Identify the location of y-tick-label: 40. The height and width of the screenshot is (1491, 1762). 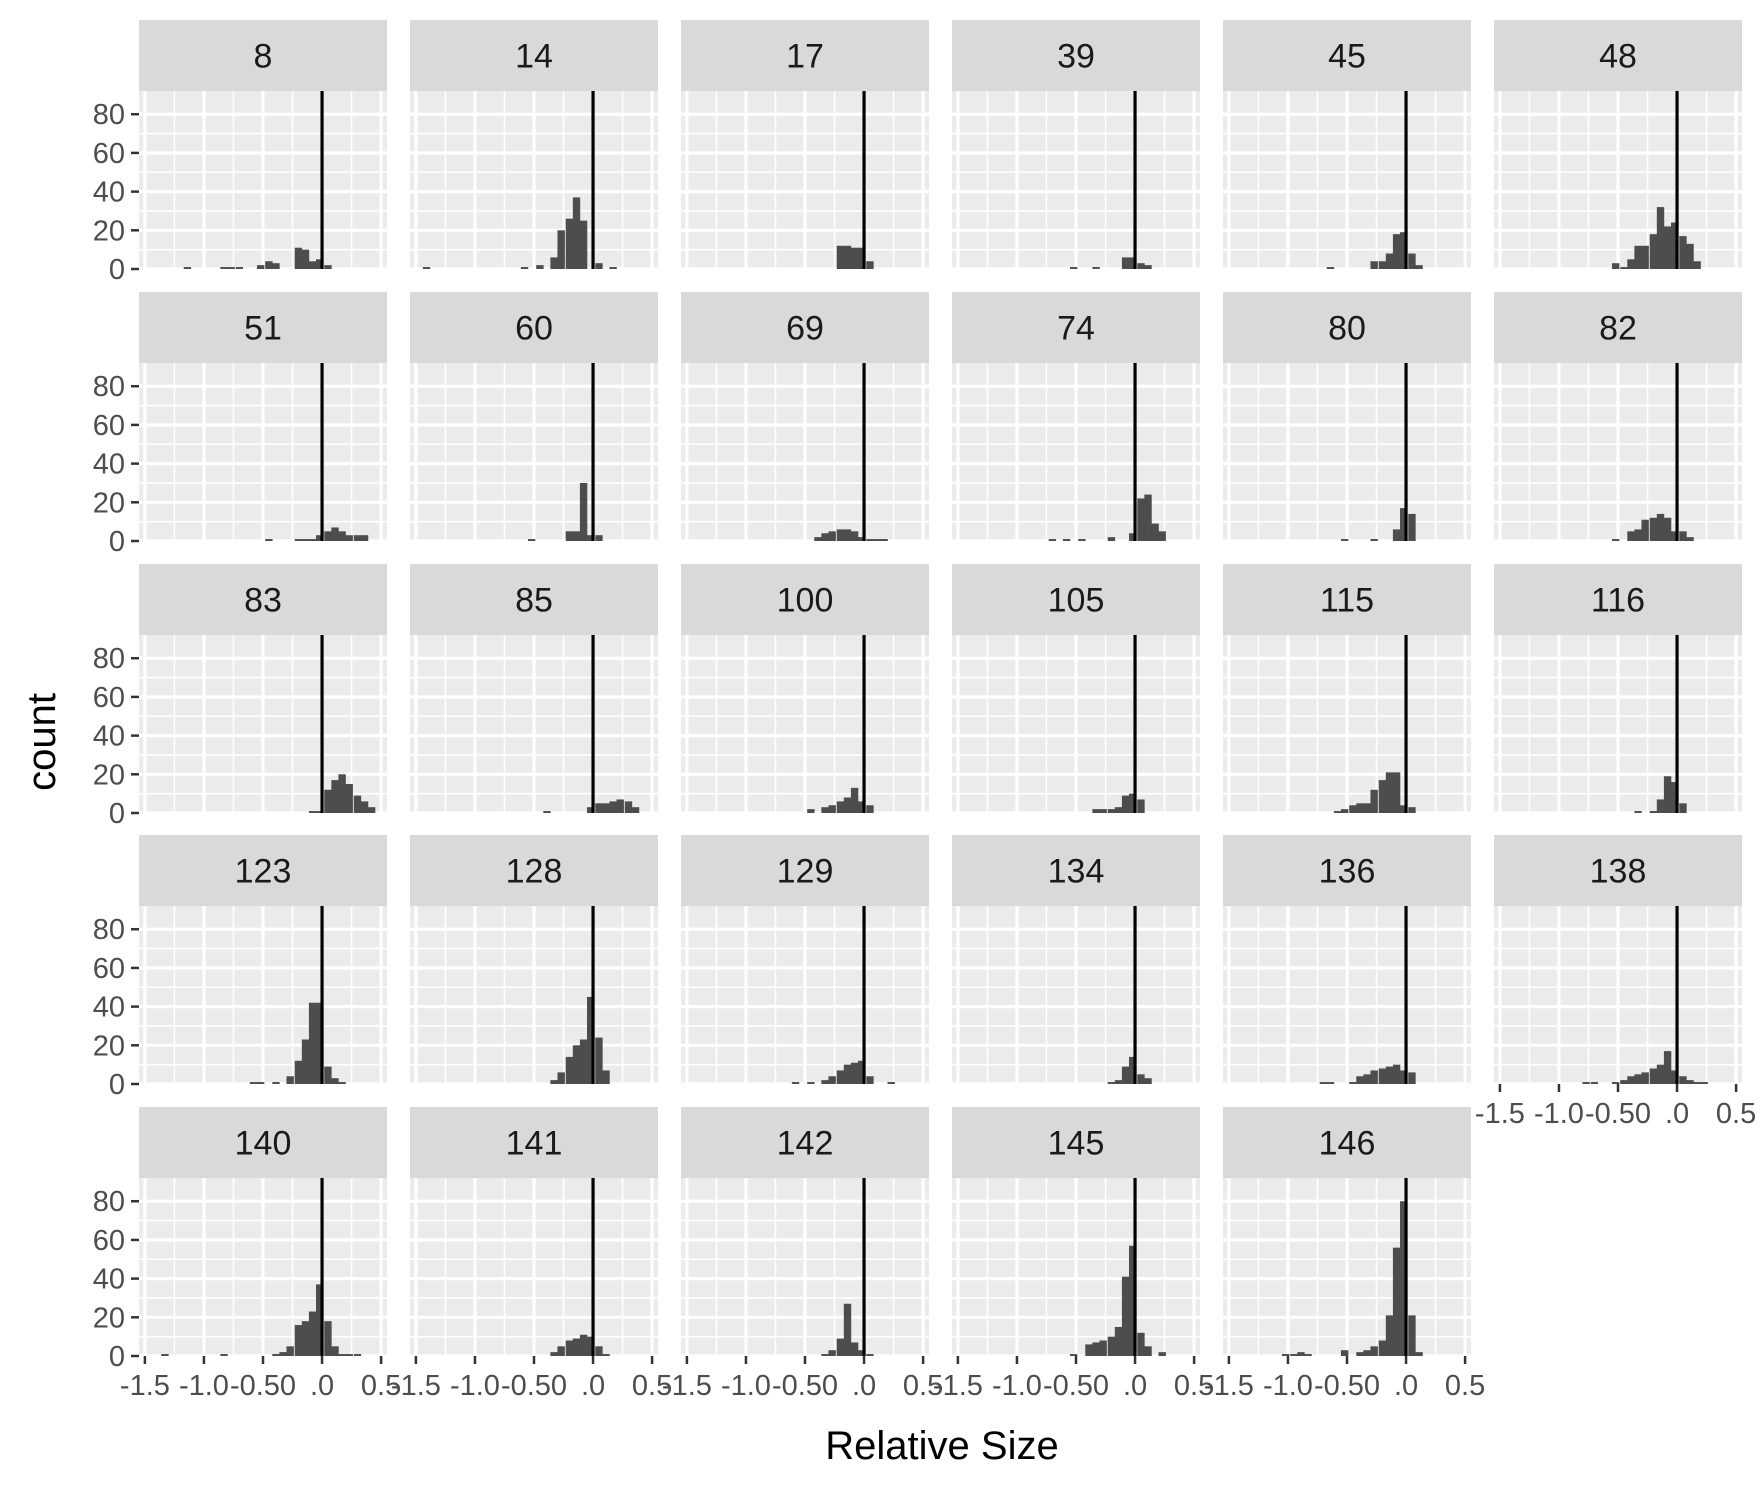
(109, 1280).